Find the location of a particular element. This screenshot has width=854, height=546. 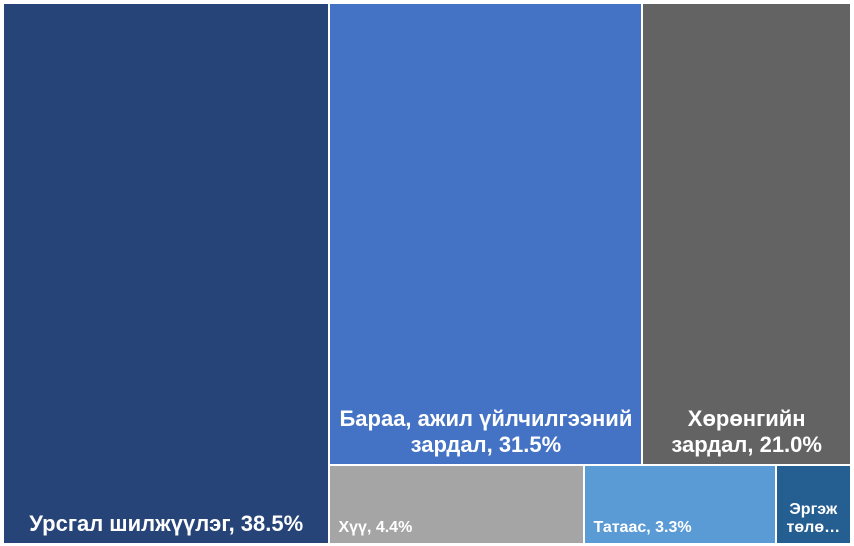

cell-label: Хүү, 4.4% is located at coordinates (375, 527).